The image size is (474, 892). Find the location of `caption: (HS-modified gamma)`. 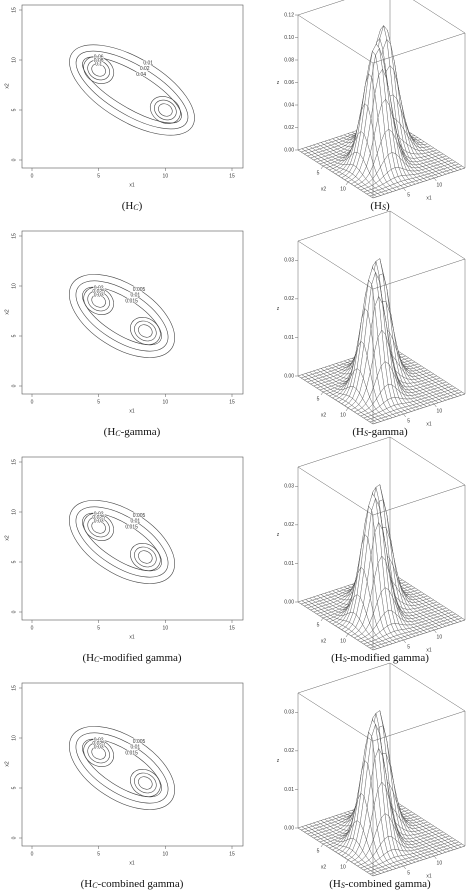

caption: (HS-modified gamma) is located at coordinates (380, 658).